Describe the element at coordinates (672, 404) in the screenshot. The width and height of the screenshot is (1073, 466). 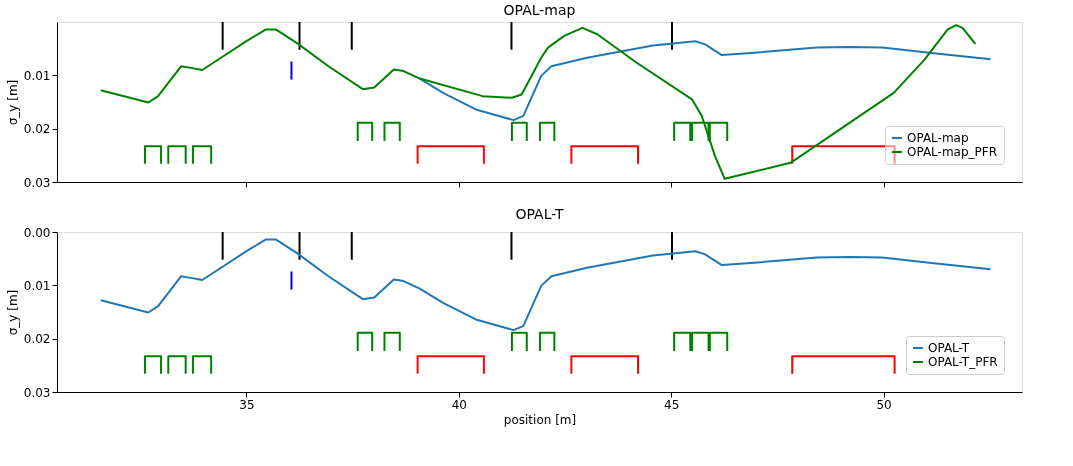
I see `x-tick-label: 45` at that location.